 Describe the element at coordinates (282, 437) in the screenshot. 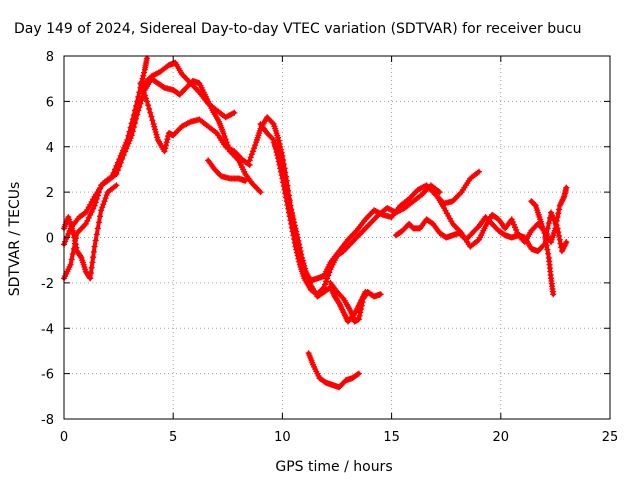

I see `x-tick-label: 10` at that location.